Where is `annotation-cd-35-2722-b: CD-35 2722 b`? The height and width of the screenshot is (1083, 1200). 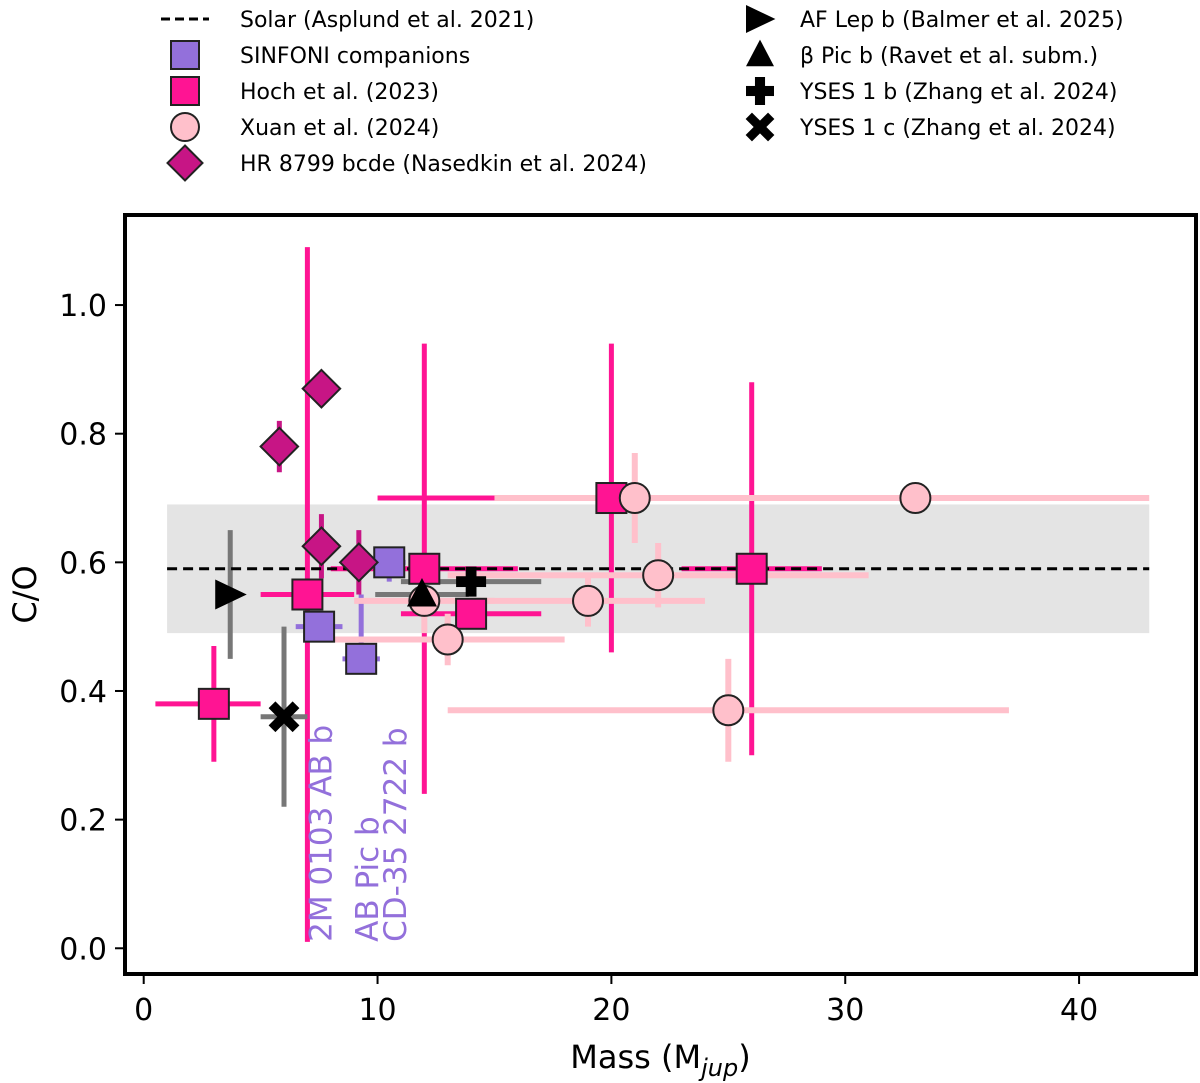
annotation-cd-35-2722-b: CD-35 2722 b is located at coordinates (396, 834).